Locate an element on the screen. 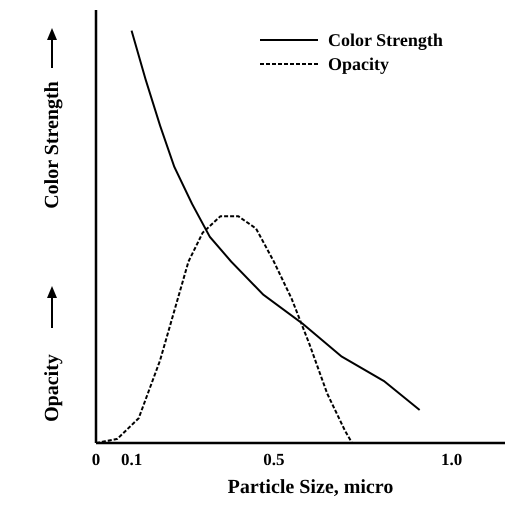  y-axis-title: Color Strength is located at coordinates (52, 145).